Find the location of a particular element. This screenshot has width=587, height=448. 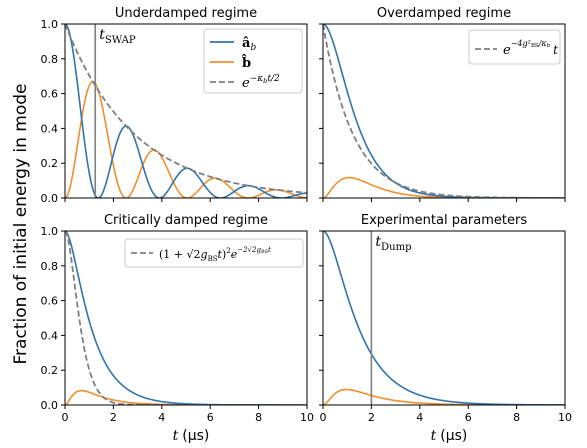

vline-label: tSWAP is located at coordinates (117, 36).